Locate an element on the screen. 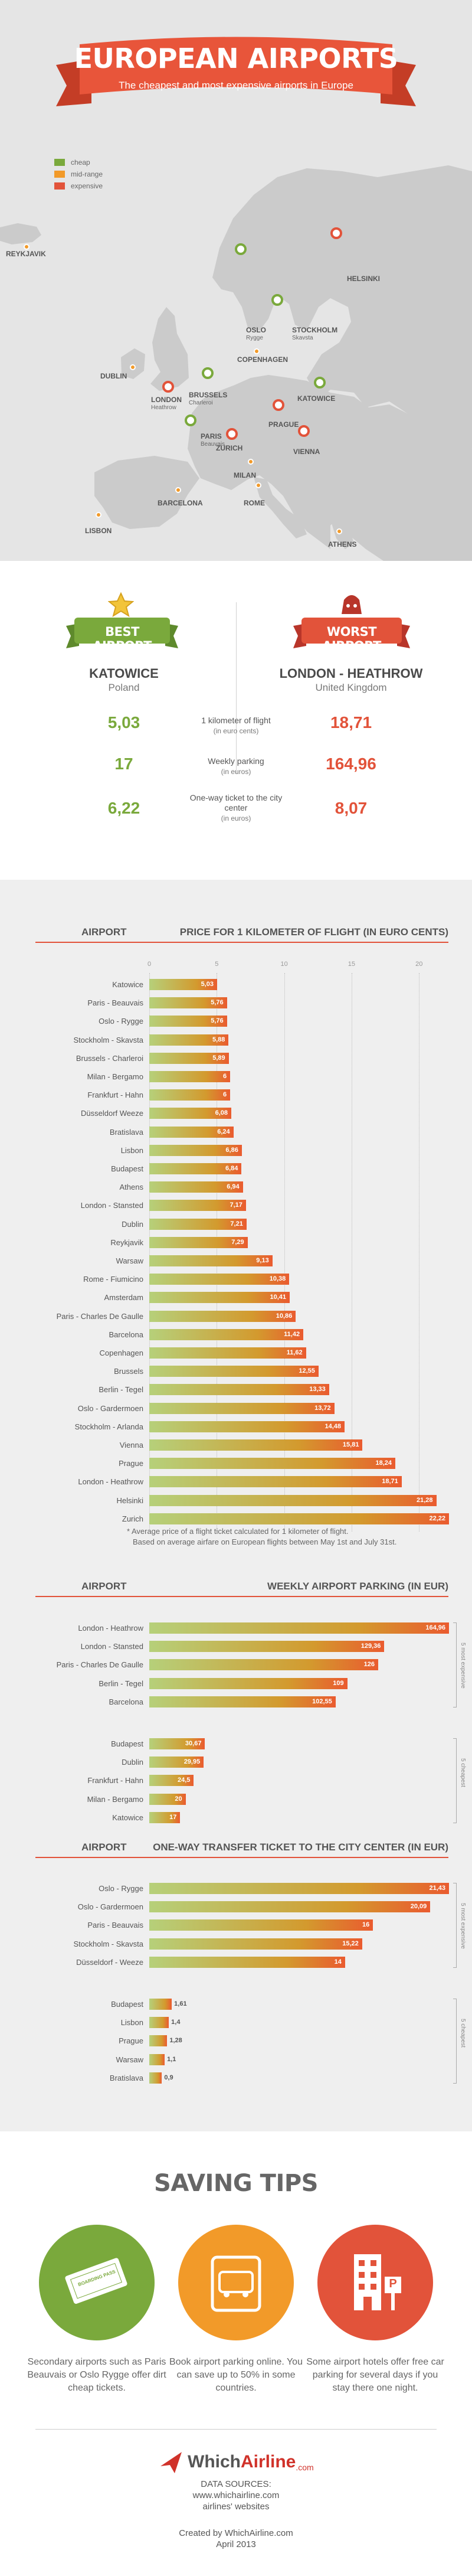  bar-value-label: 1,28 is located at coordinates (175, 2041).